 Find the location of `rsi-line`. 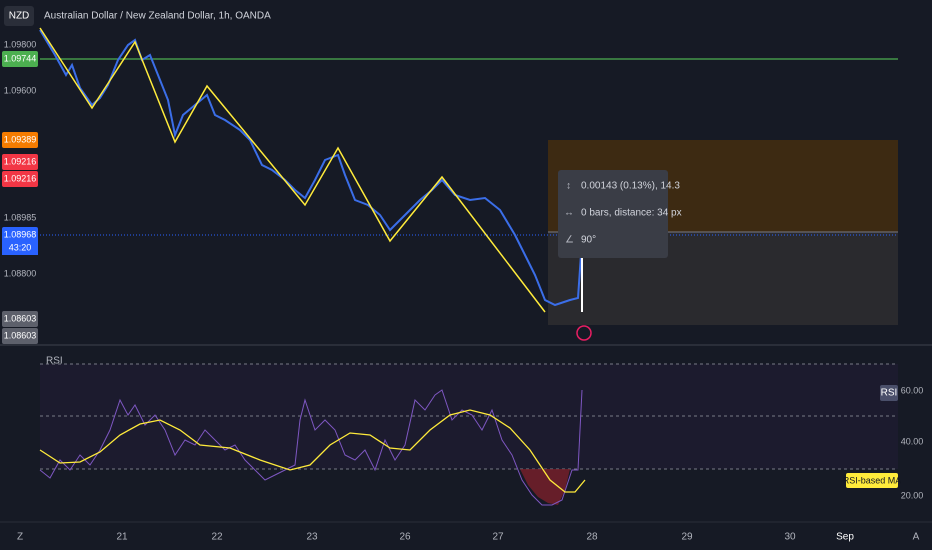

rsi-line is located at coordinates (311, 447).